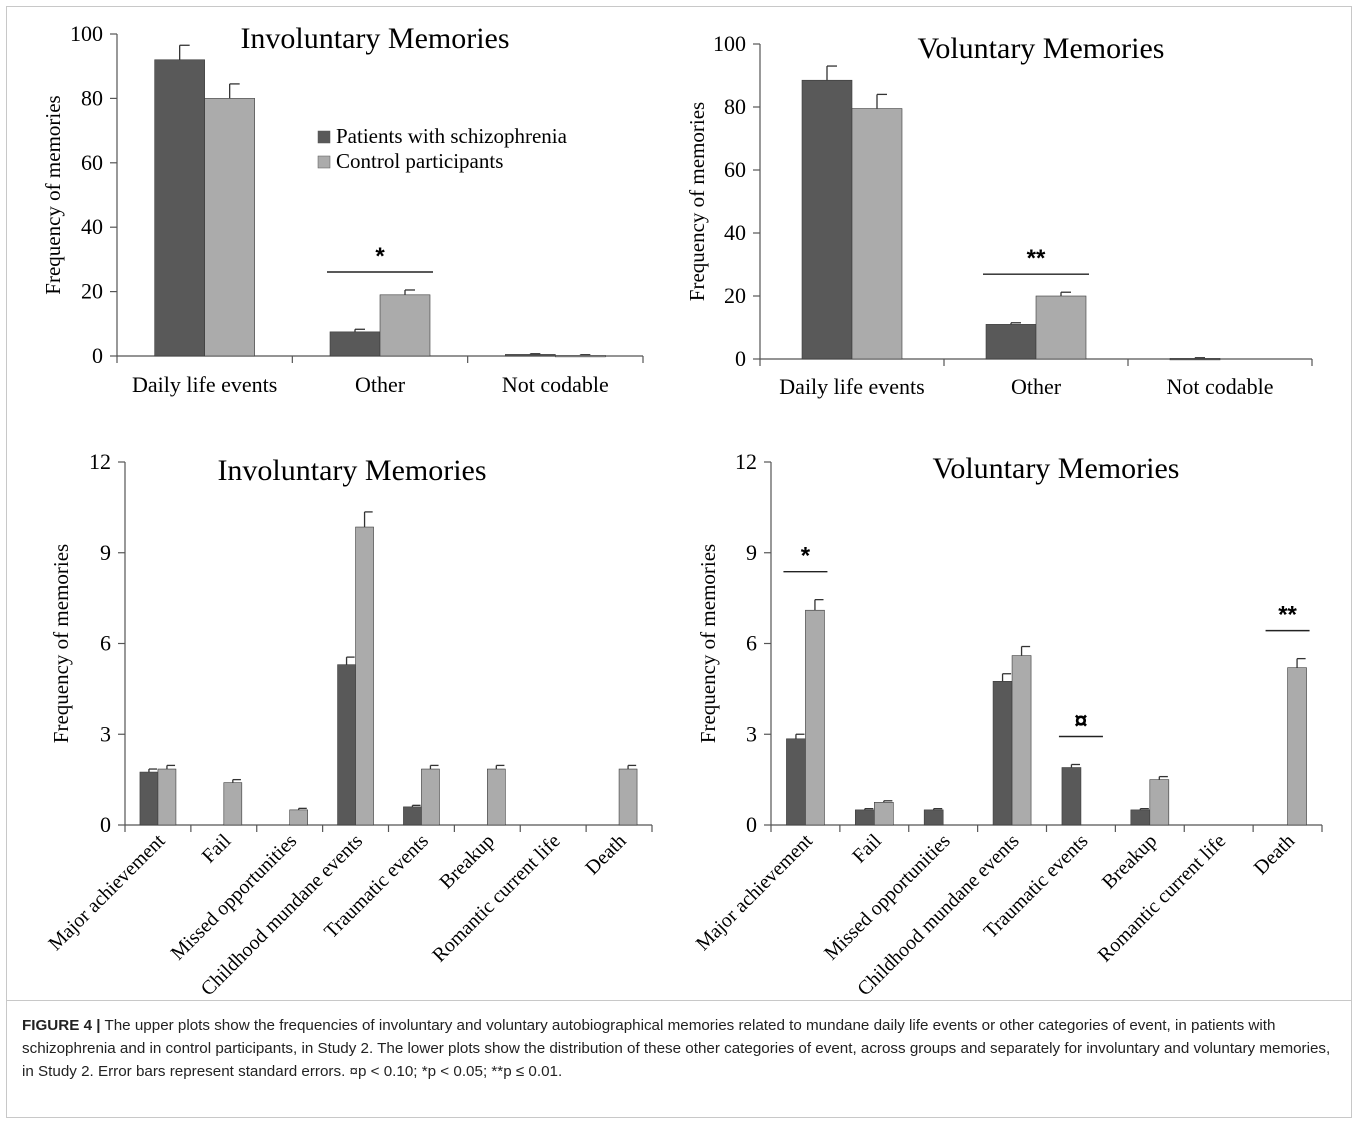 The width and height of the screenshot is (1358, 1124). Describe the element at coordinates (865, 817) in the screenshot. I see `bar-patients-with-schizophrenia-fail` at that location.